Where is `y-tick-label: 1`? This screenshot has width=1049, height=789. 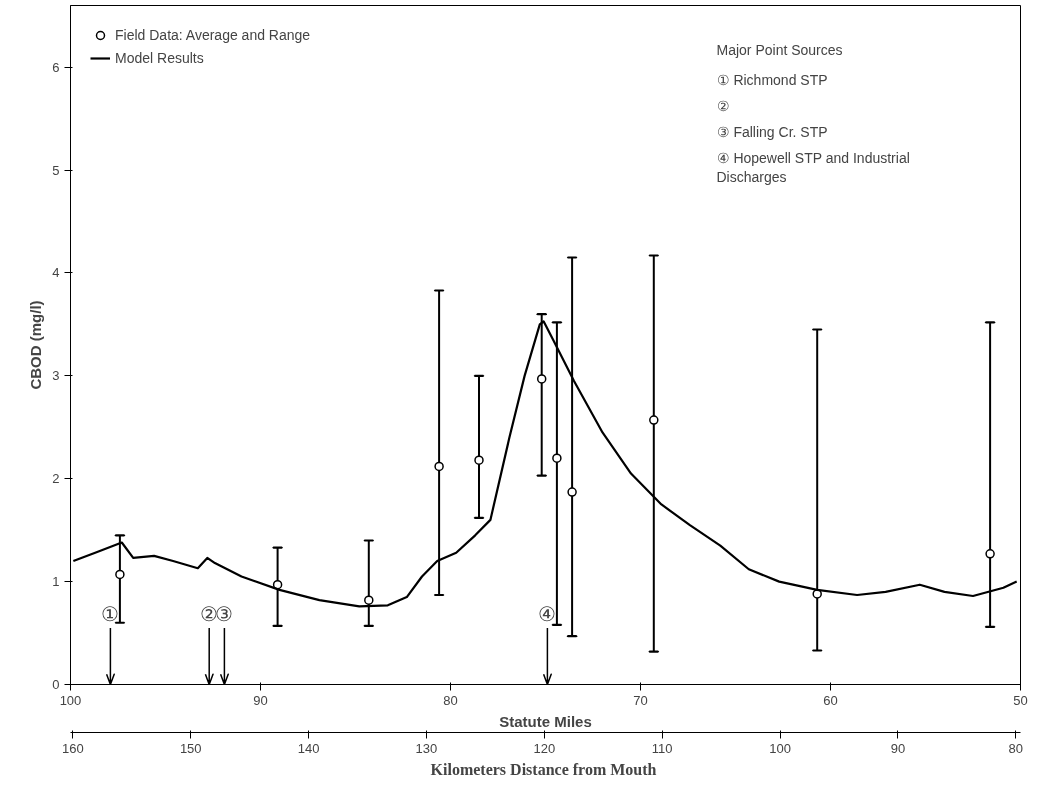
y-tick-label: 1 is located at coordinates (56, 582).